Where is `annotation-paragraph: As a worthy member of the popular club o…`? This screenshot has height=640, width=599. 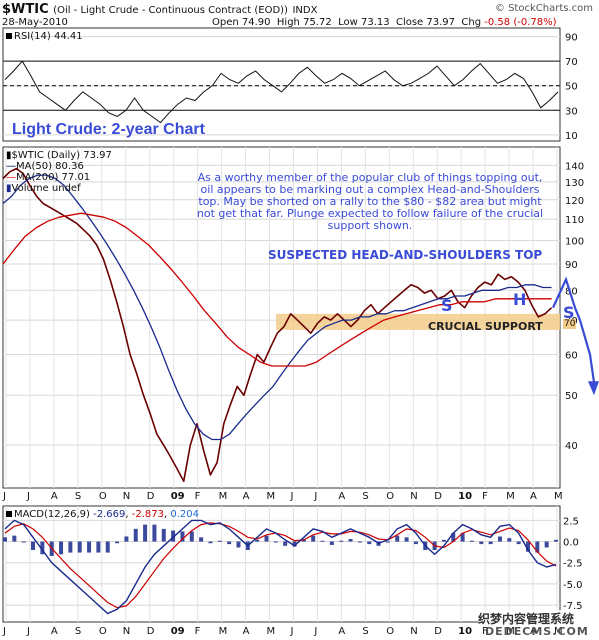
annotation-paragraph: As a worthy member of the popular club o… is located at coordinates (370, 201).